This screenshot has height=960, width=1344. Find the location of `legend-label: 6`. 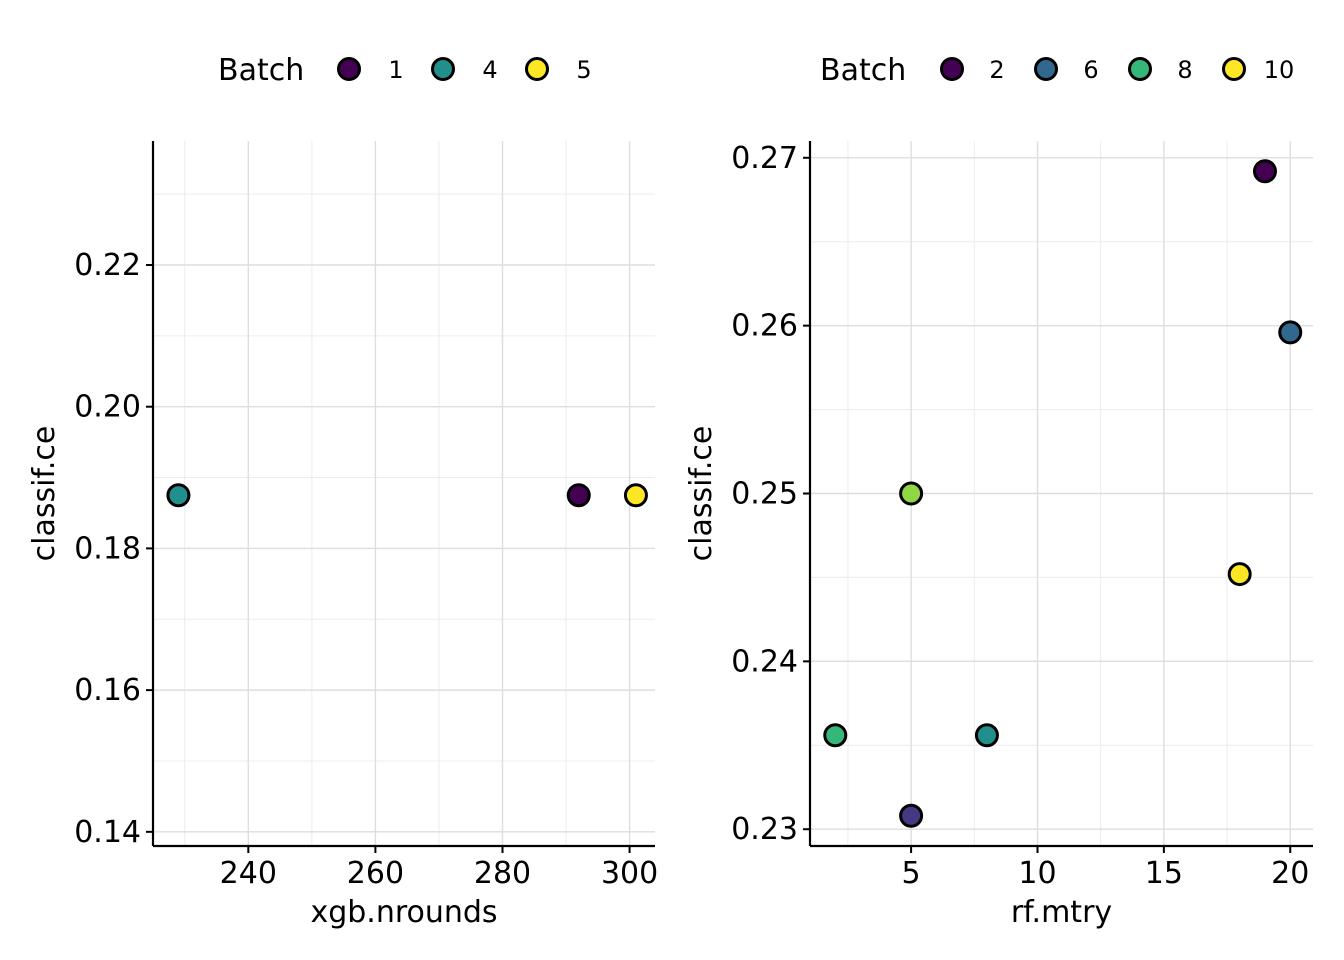

legend-label: 6 is located at coordinates (1090, 70).